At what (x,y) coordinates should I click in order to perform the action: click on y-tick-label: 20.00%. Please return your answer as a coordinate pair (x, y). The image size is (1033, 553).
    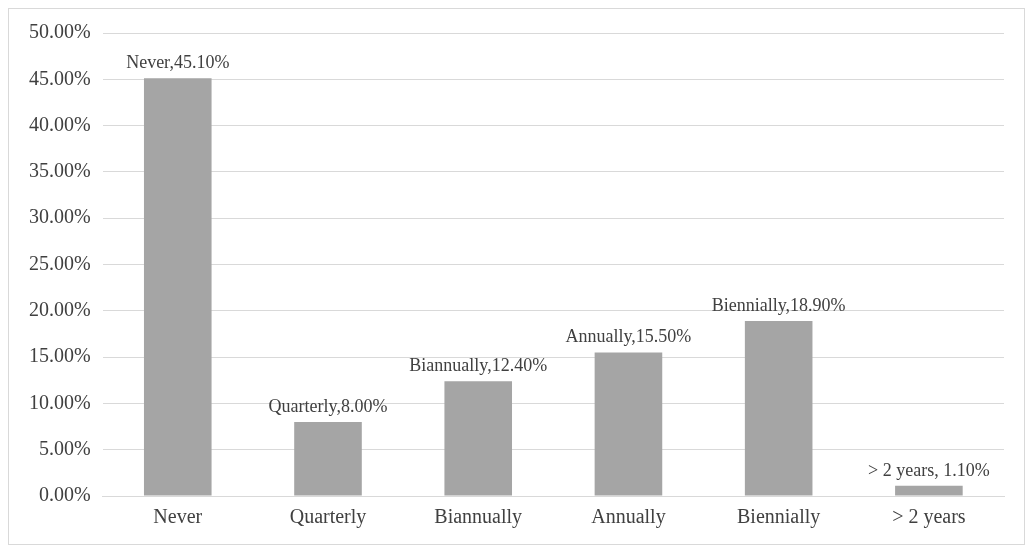
    Looking at the image, I should click on (59, 309).